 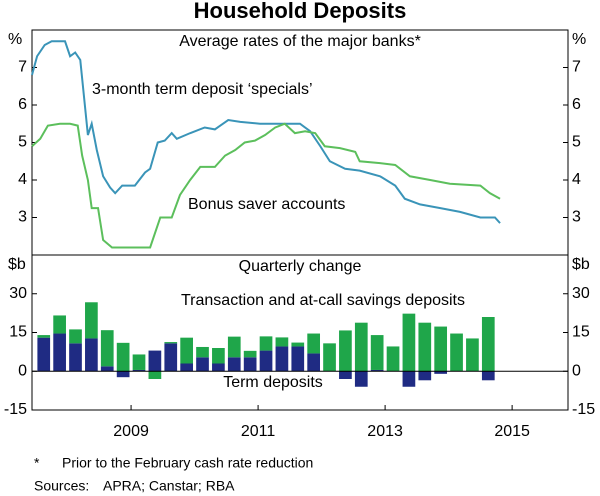 What do you see at coordinates (581, 293) in the screenshot?
I see `y2-tick-label: 30` at bounding box center [581, 293].